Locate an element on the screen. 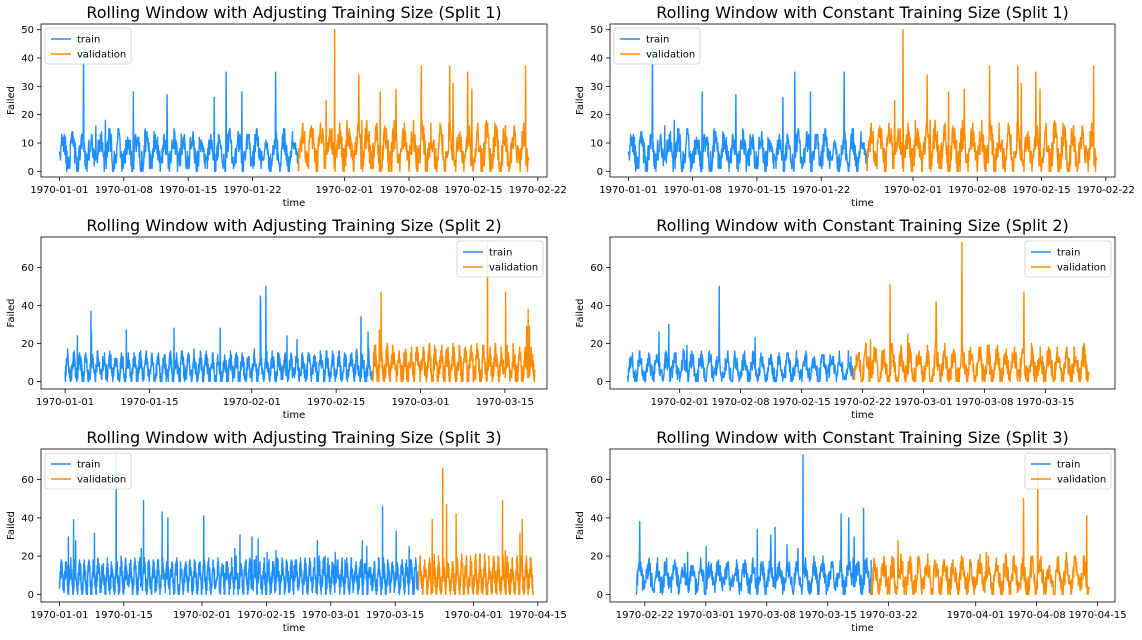  axes-frame is located at coordinates (294, 525).